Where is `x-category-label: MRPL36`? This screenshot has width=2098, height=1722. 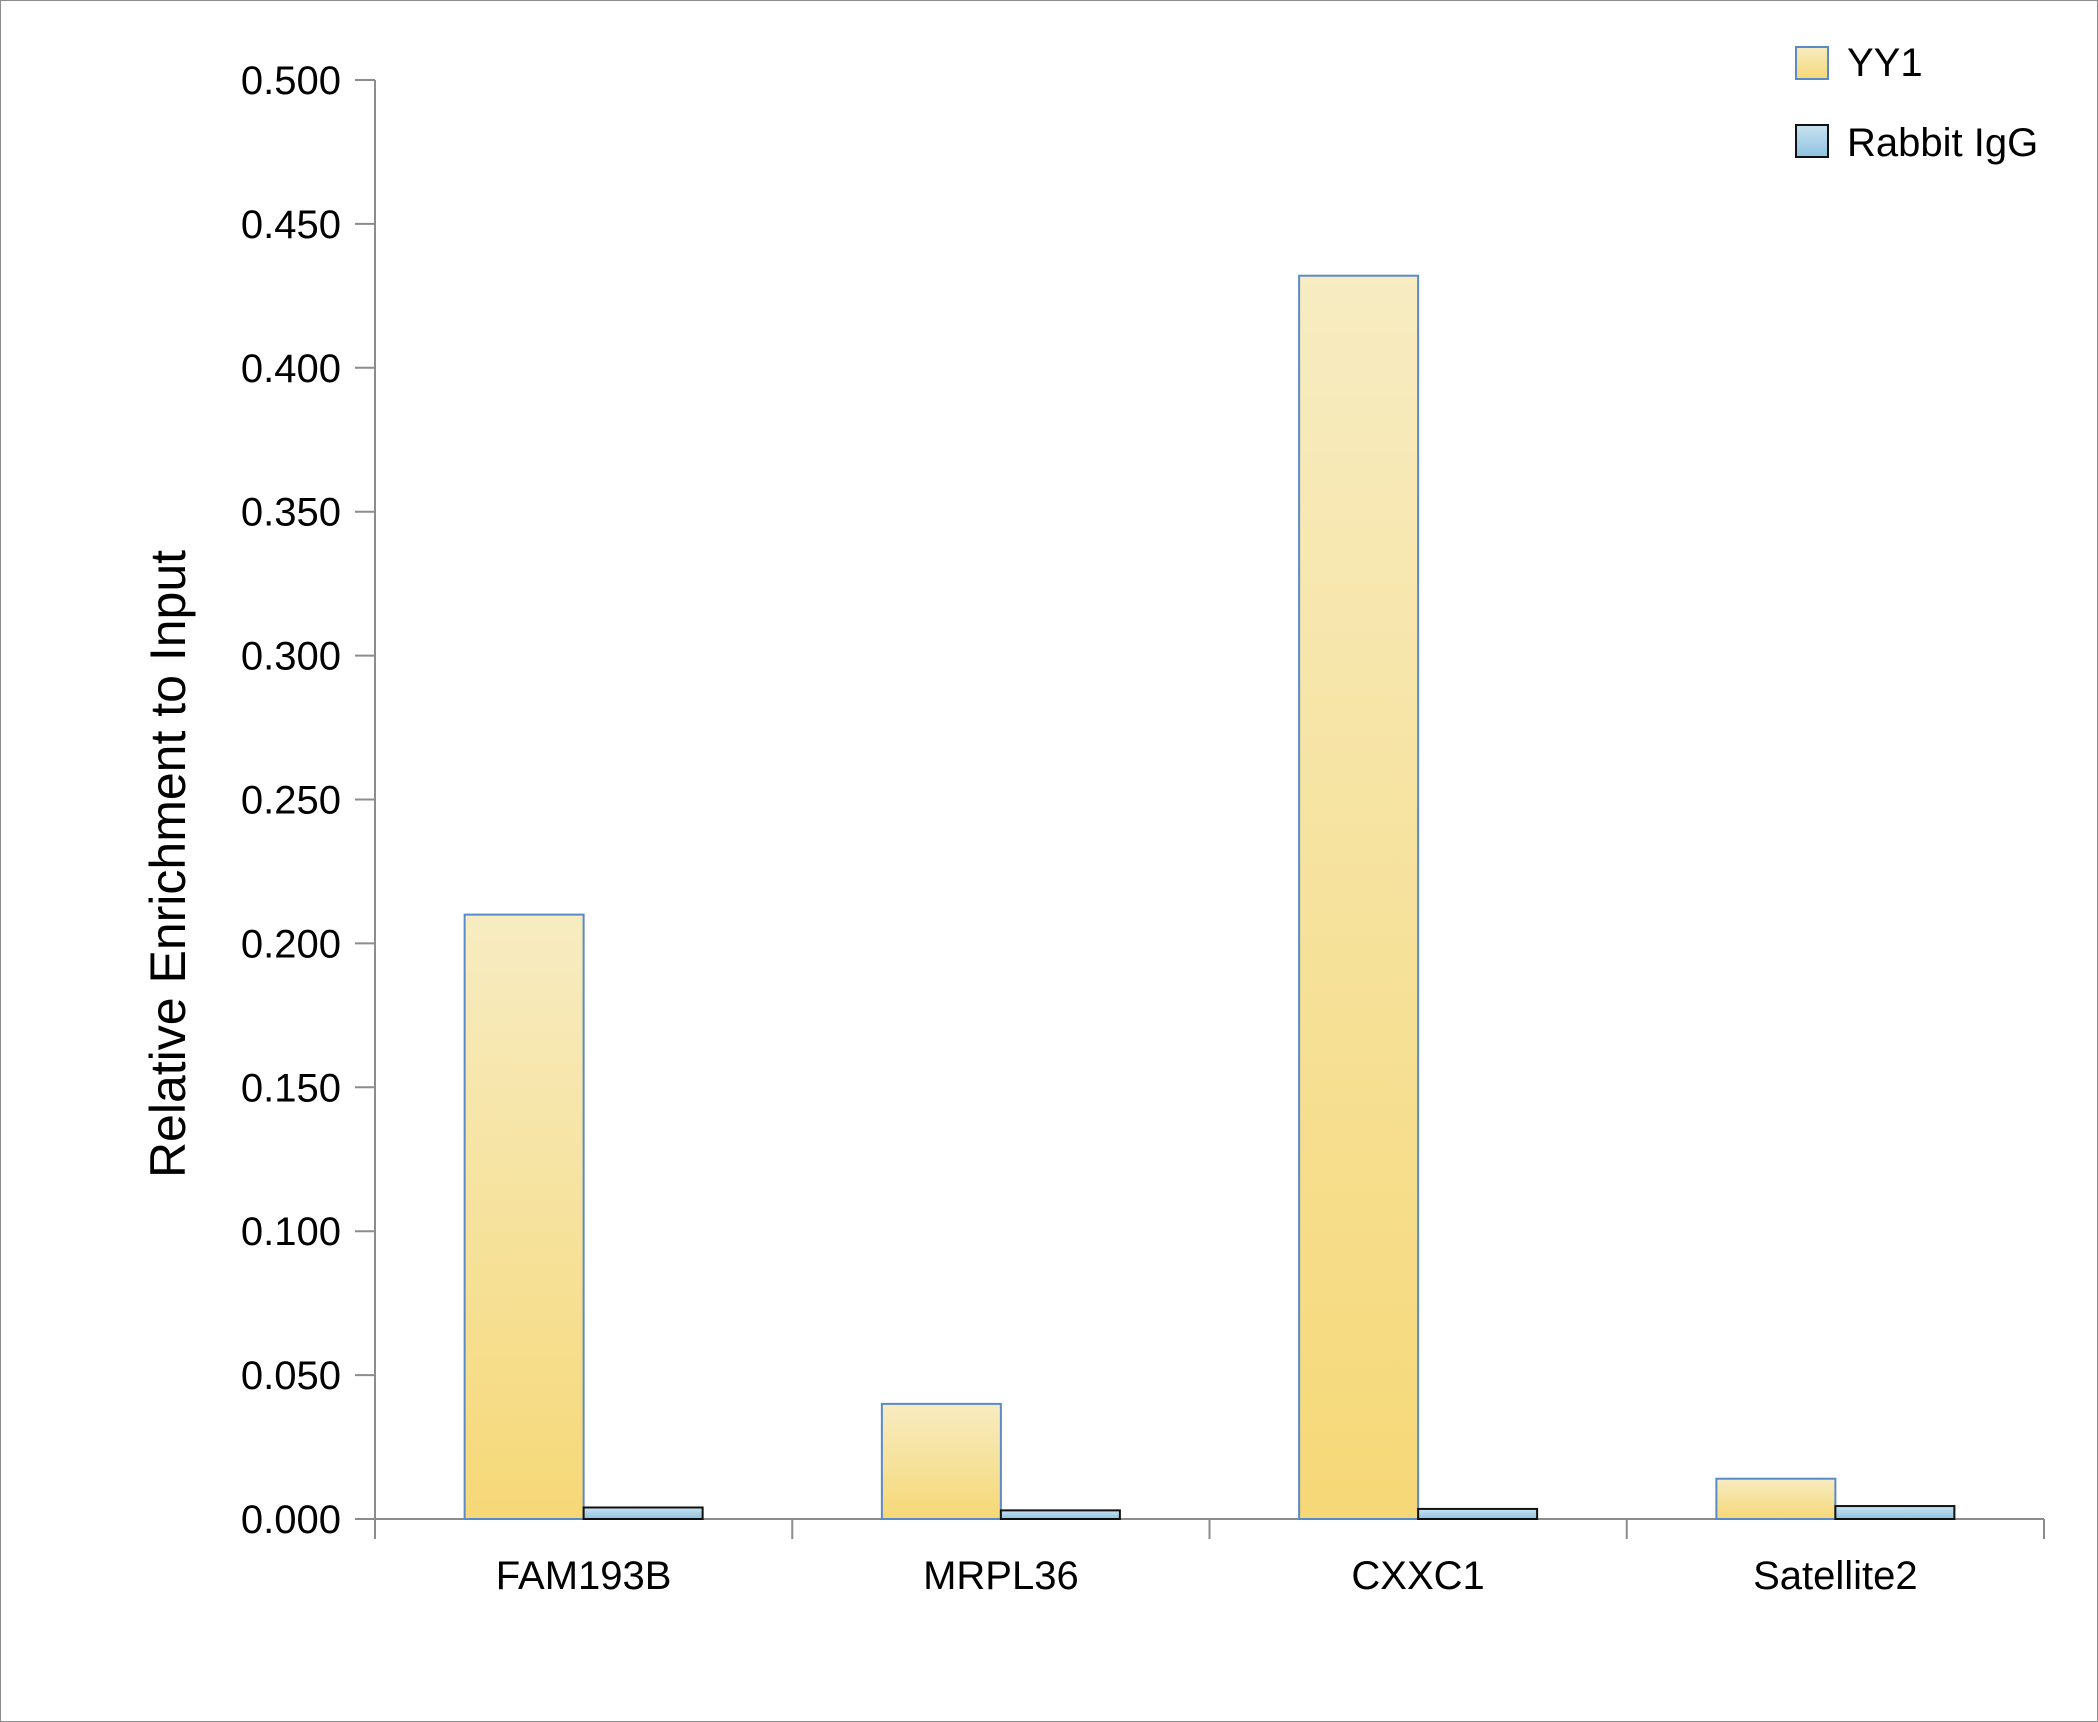 x-category-label: MRPL36 is located at coordinates (1001, 1576).